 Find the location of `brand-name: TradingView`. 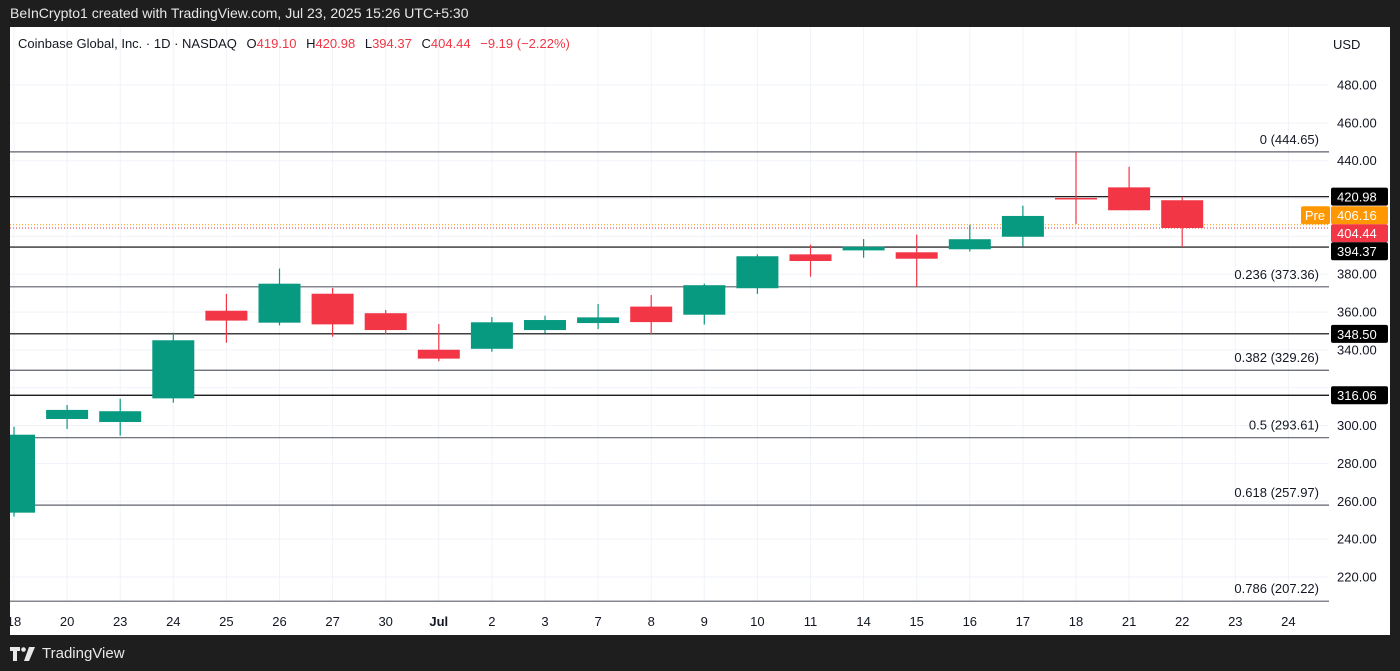

brand-name: TradingView is located at coordinates (83, 653).